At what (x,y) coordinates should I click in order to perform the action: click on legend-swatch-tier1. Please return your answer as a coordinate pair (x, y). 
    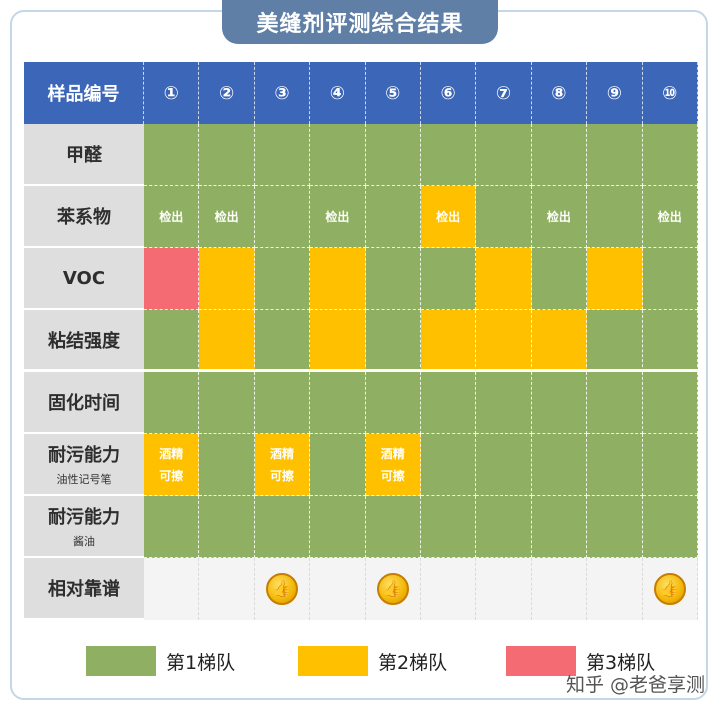
    Looking at the image, I should click on (121, 661).